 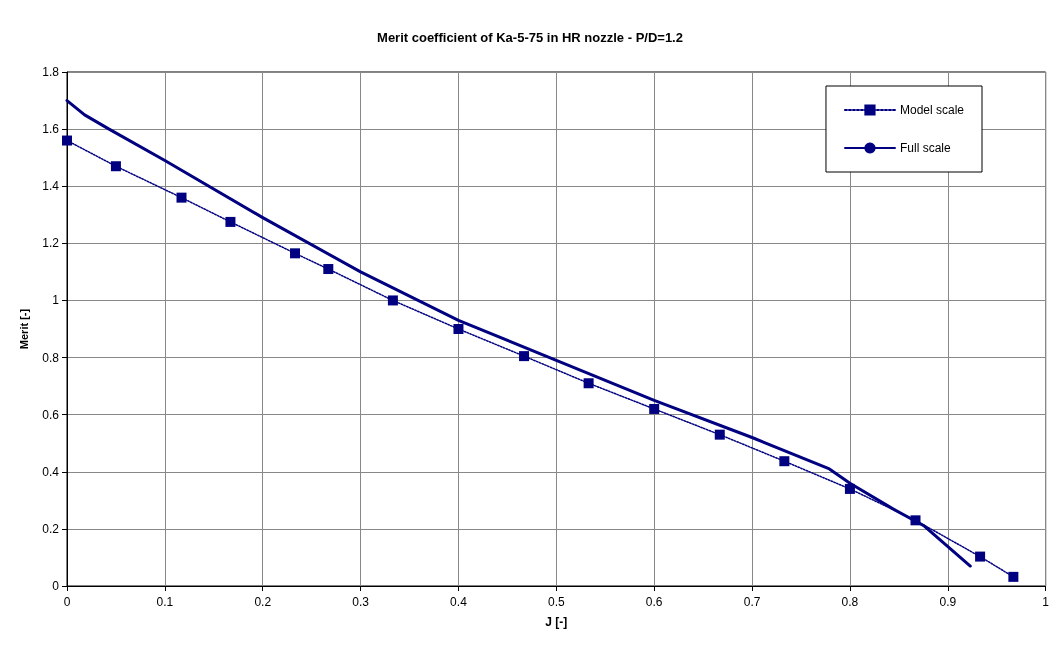 What do you see at coordinates (51, 186) in the screenshot?
I see `y-tick-label: 1.4` at bounding box center [51, 186].